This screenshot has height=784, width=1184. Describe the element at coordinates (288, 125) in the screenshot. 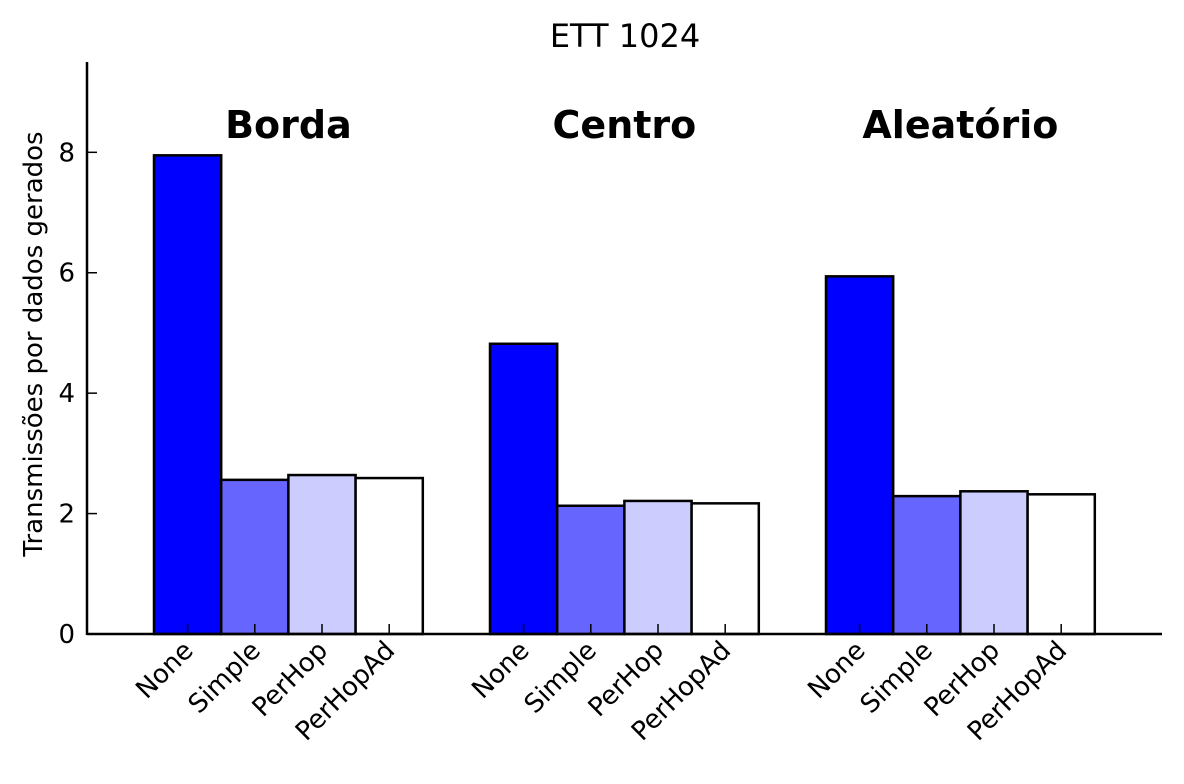

I see `group-label: Borda` at that location.